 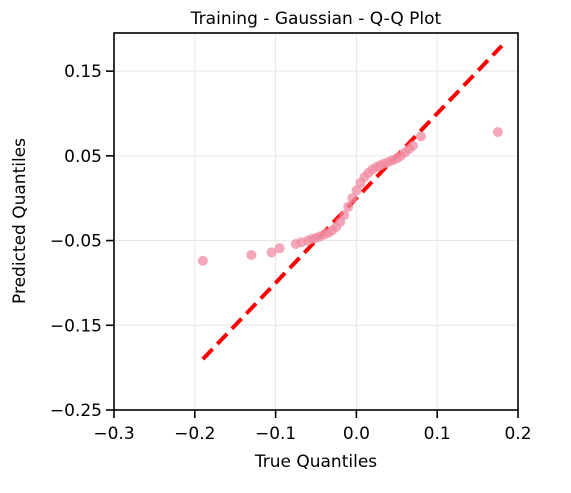 What do you see at coordinates (316, 19) in the screenshot?
I see `chart-title: Training - Gaussian - Q-Q Plot` at bounding box center [316, 19].